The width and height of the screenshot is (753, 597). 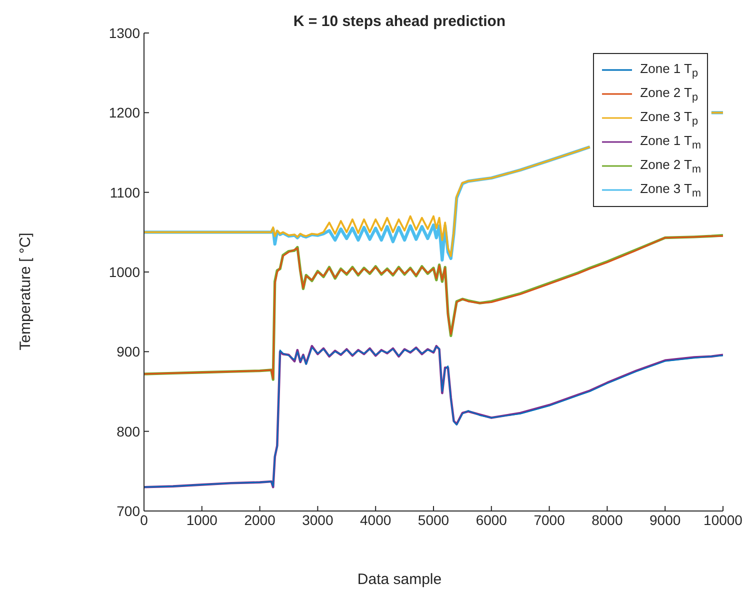 I want to click on x-tick-label: 8000, so click(x=607, y=520).